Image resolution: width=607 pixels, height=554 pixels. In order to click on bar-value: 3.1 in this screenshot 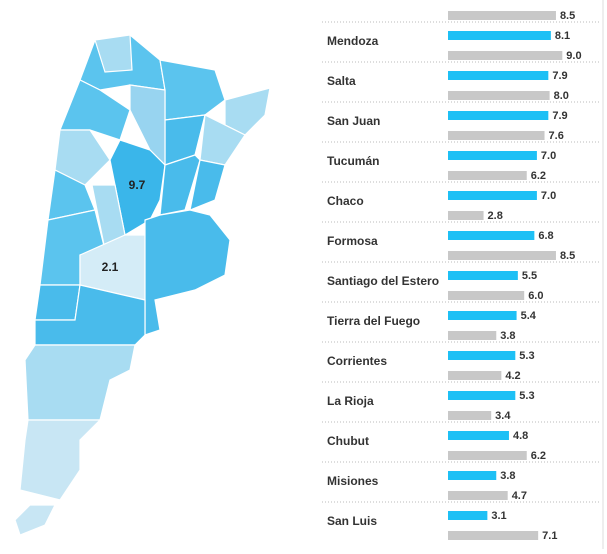, I will do `click(498, 516)`.